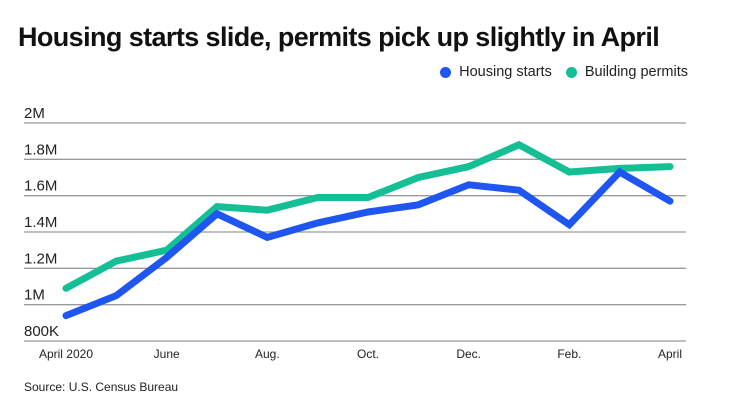 The width and height of the screenshot is (740, 416). Describe the element at coordinates (446, 72) in the screenshot. I see `legend-dot-housing-starts` at that location.